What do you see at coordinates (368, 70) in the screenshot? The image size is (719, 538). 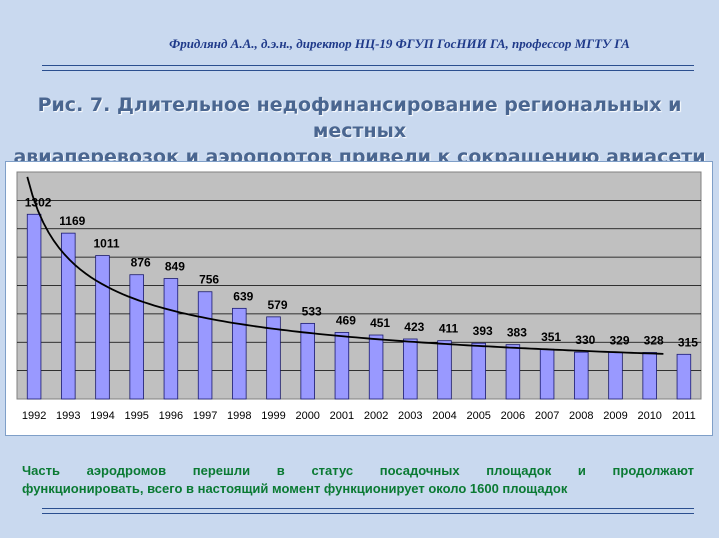 I see `header-rule-bottom` at bounding box center [368, 70].